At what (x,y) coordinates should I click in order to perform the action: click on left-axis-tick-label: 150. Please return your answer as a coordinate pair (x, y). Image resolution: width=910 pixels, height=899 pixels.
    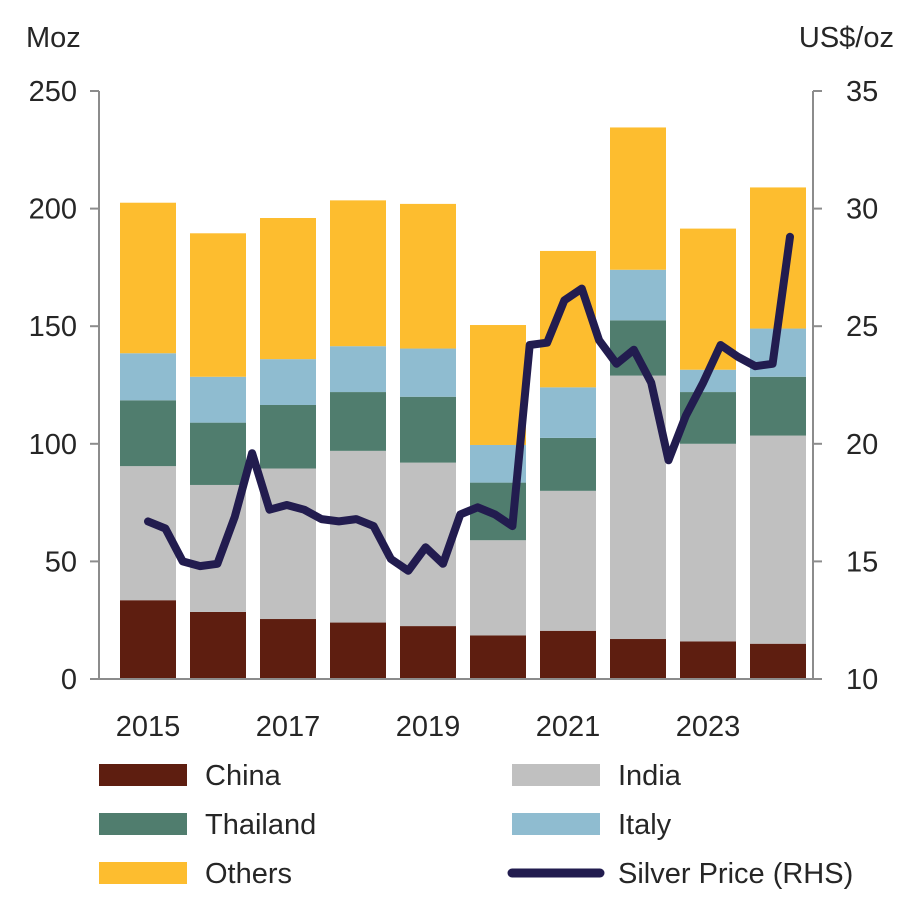
    Looking at the image, I should click on (53, 327).